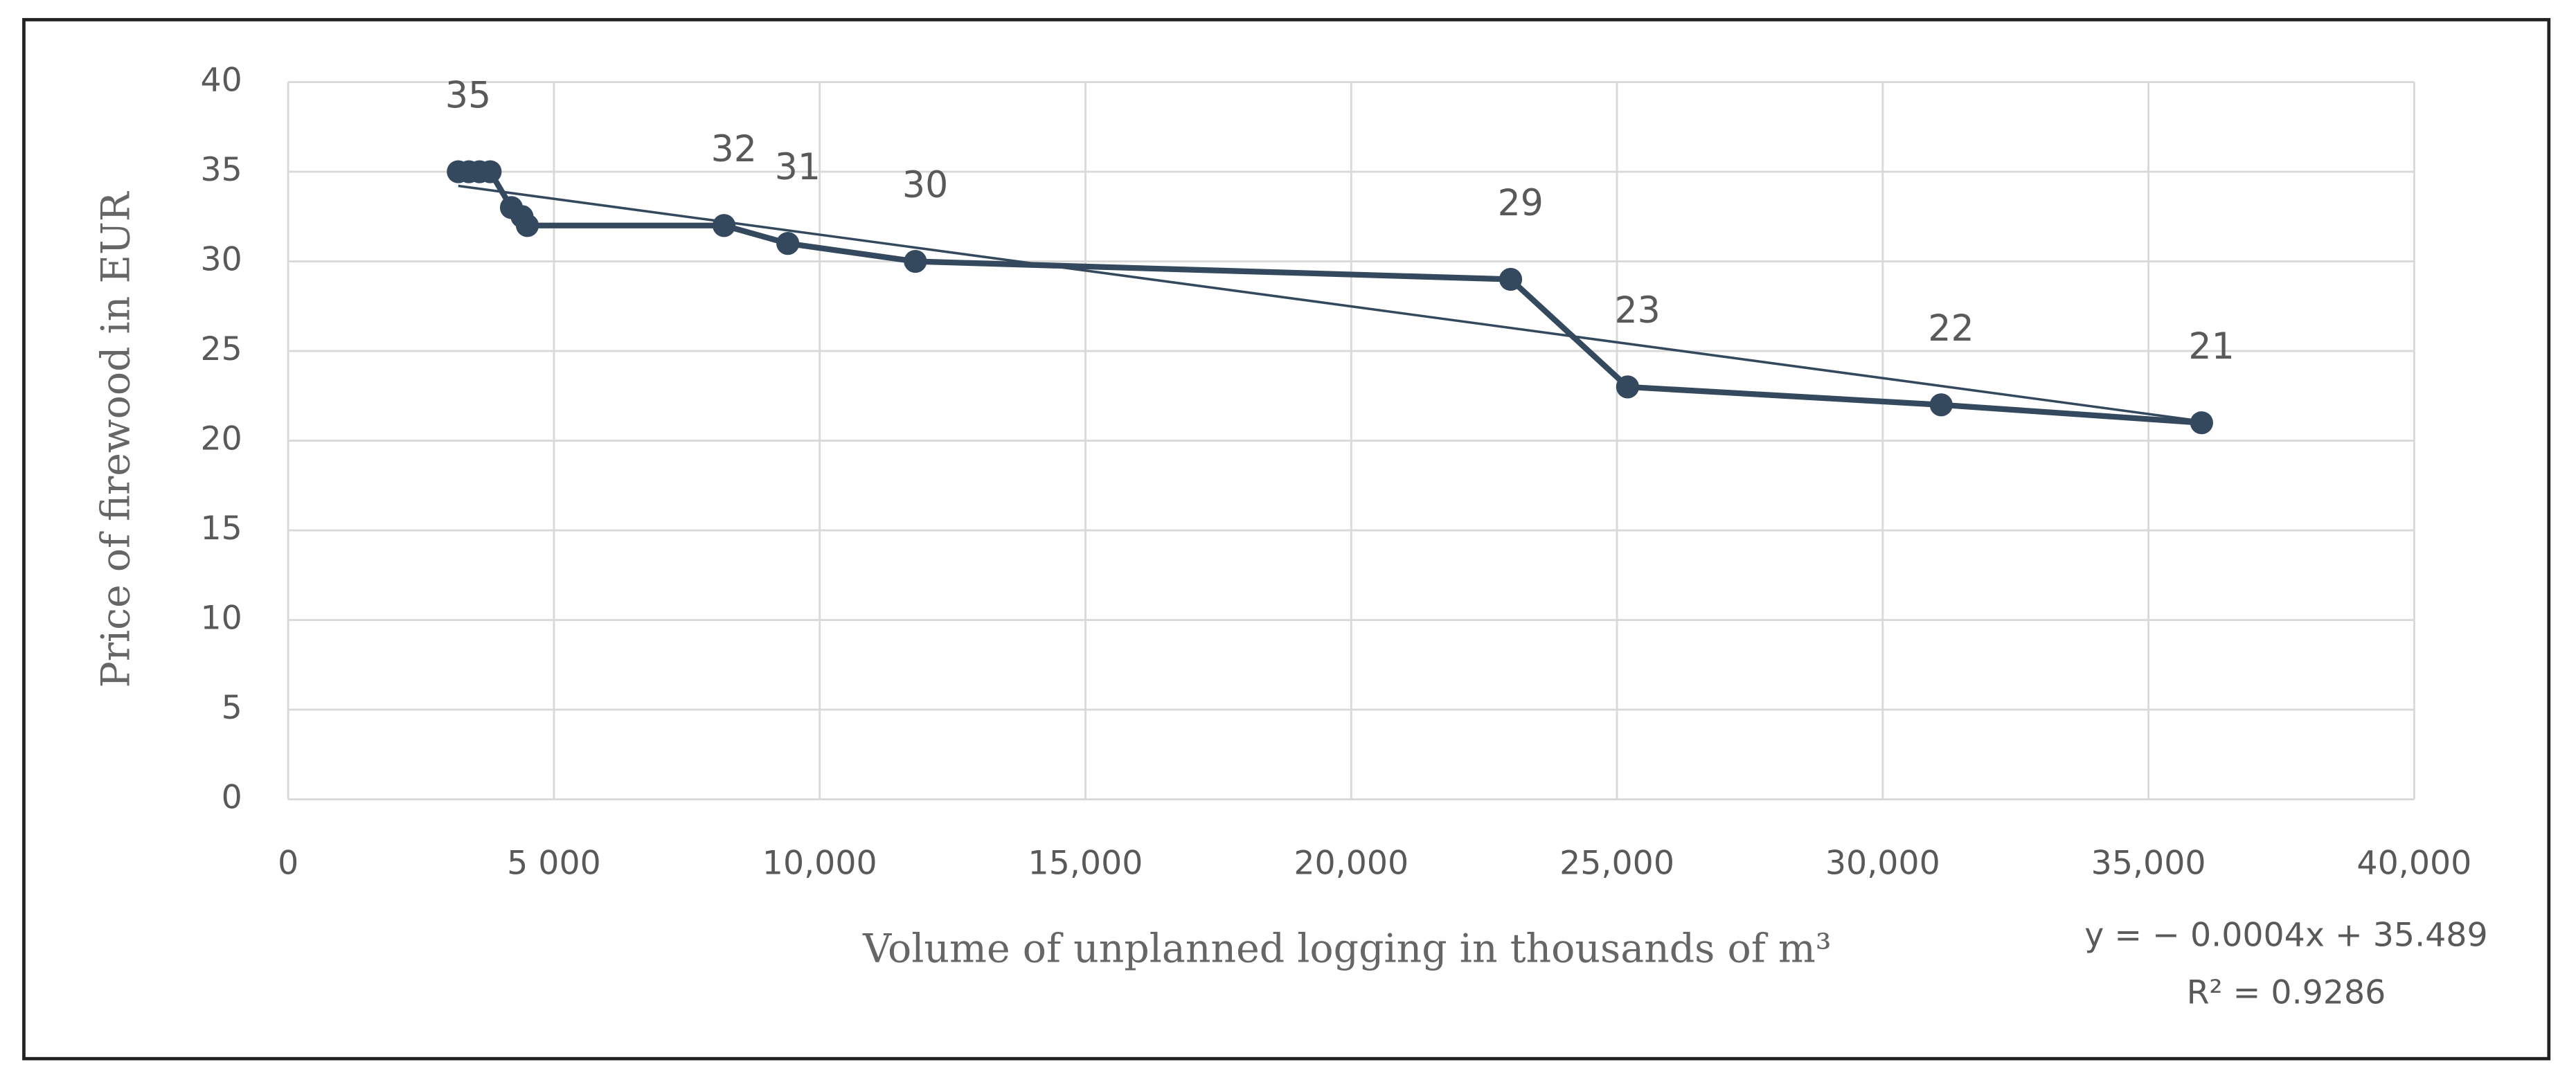 The width and height of the screenshot is (2576, 1080). I want to click on data-label: 29, so click(1521, 203).